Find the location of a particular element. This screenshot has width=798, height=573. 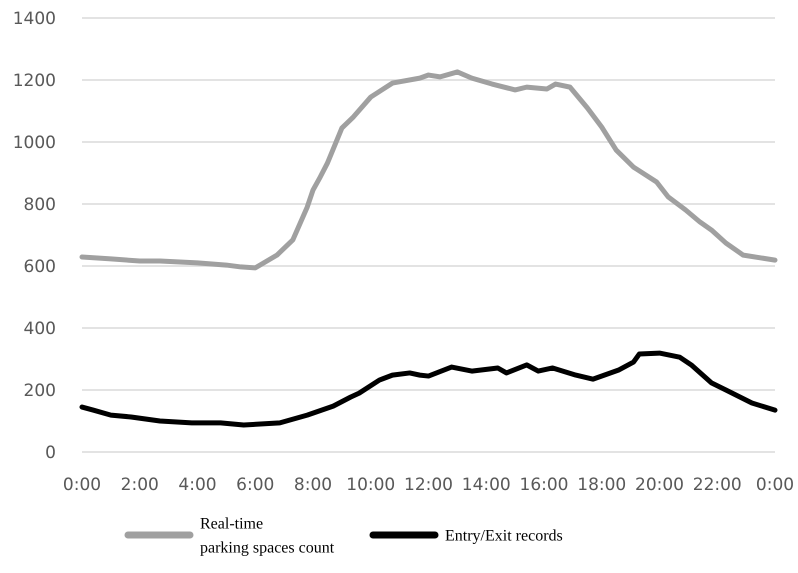

y-tick-label: 200 is located at coordinates (40, 390).